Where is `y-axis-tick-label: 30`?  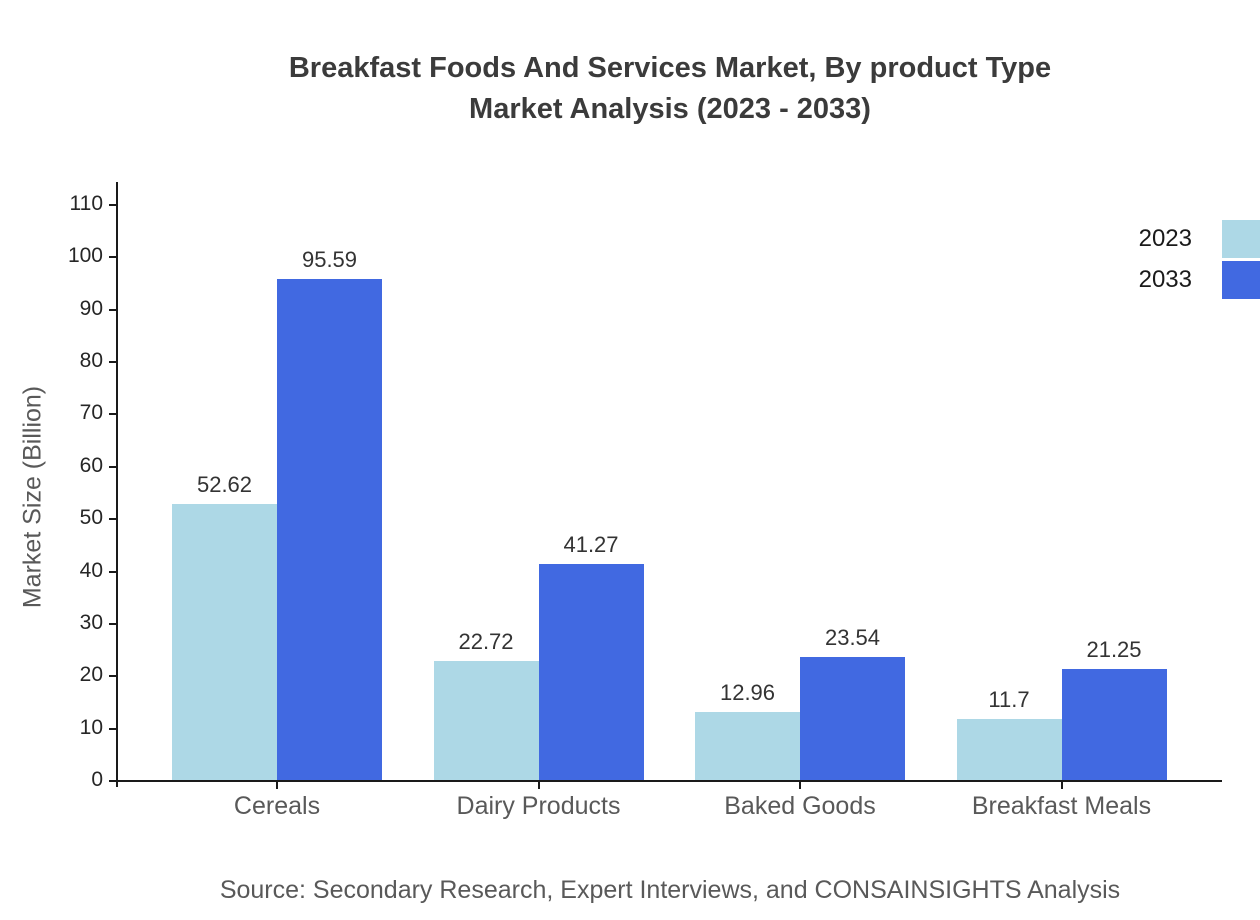 y-axis-tick-label: 30 is located at coordinates (91, 622).